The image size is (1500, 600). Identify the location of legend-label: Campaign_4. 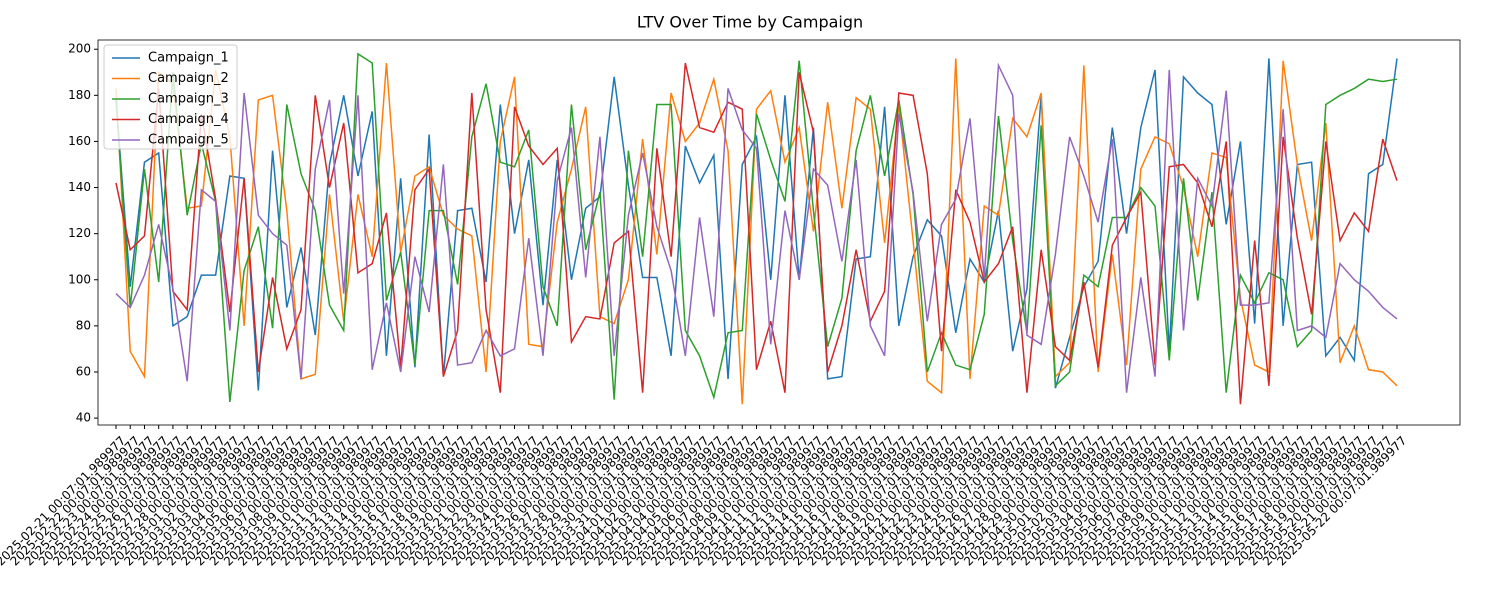
(188, 119).